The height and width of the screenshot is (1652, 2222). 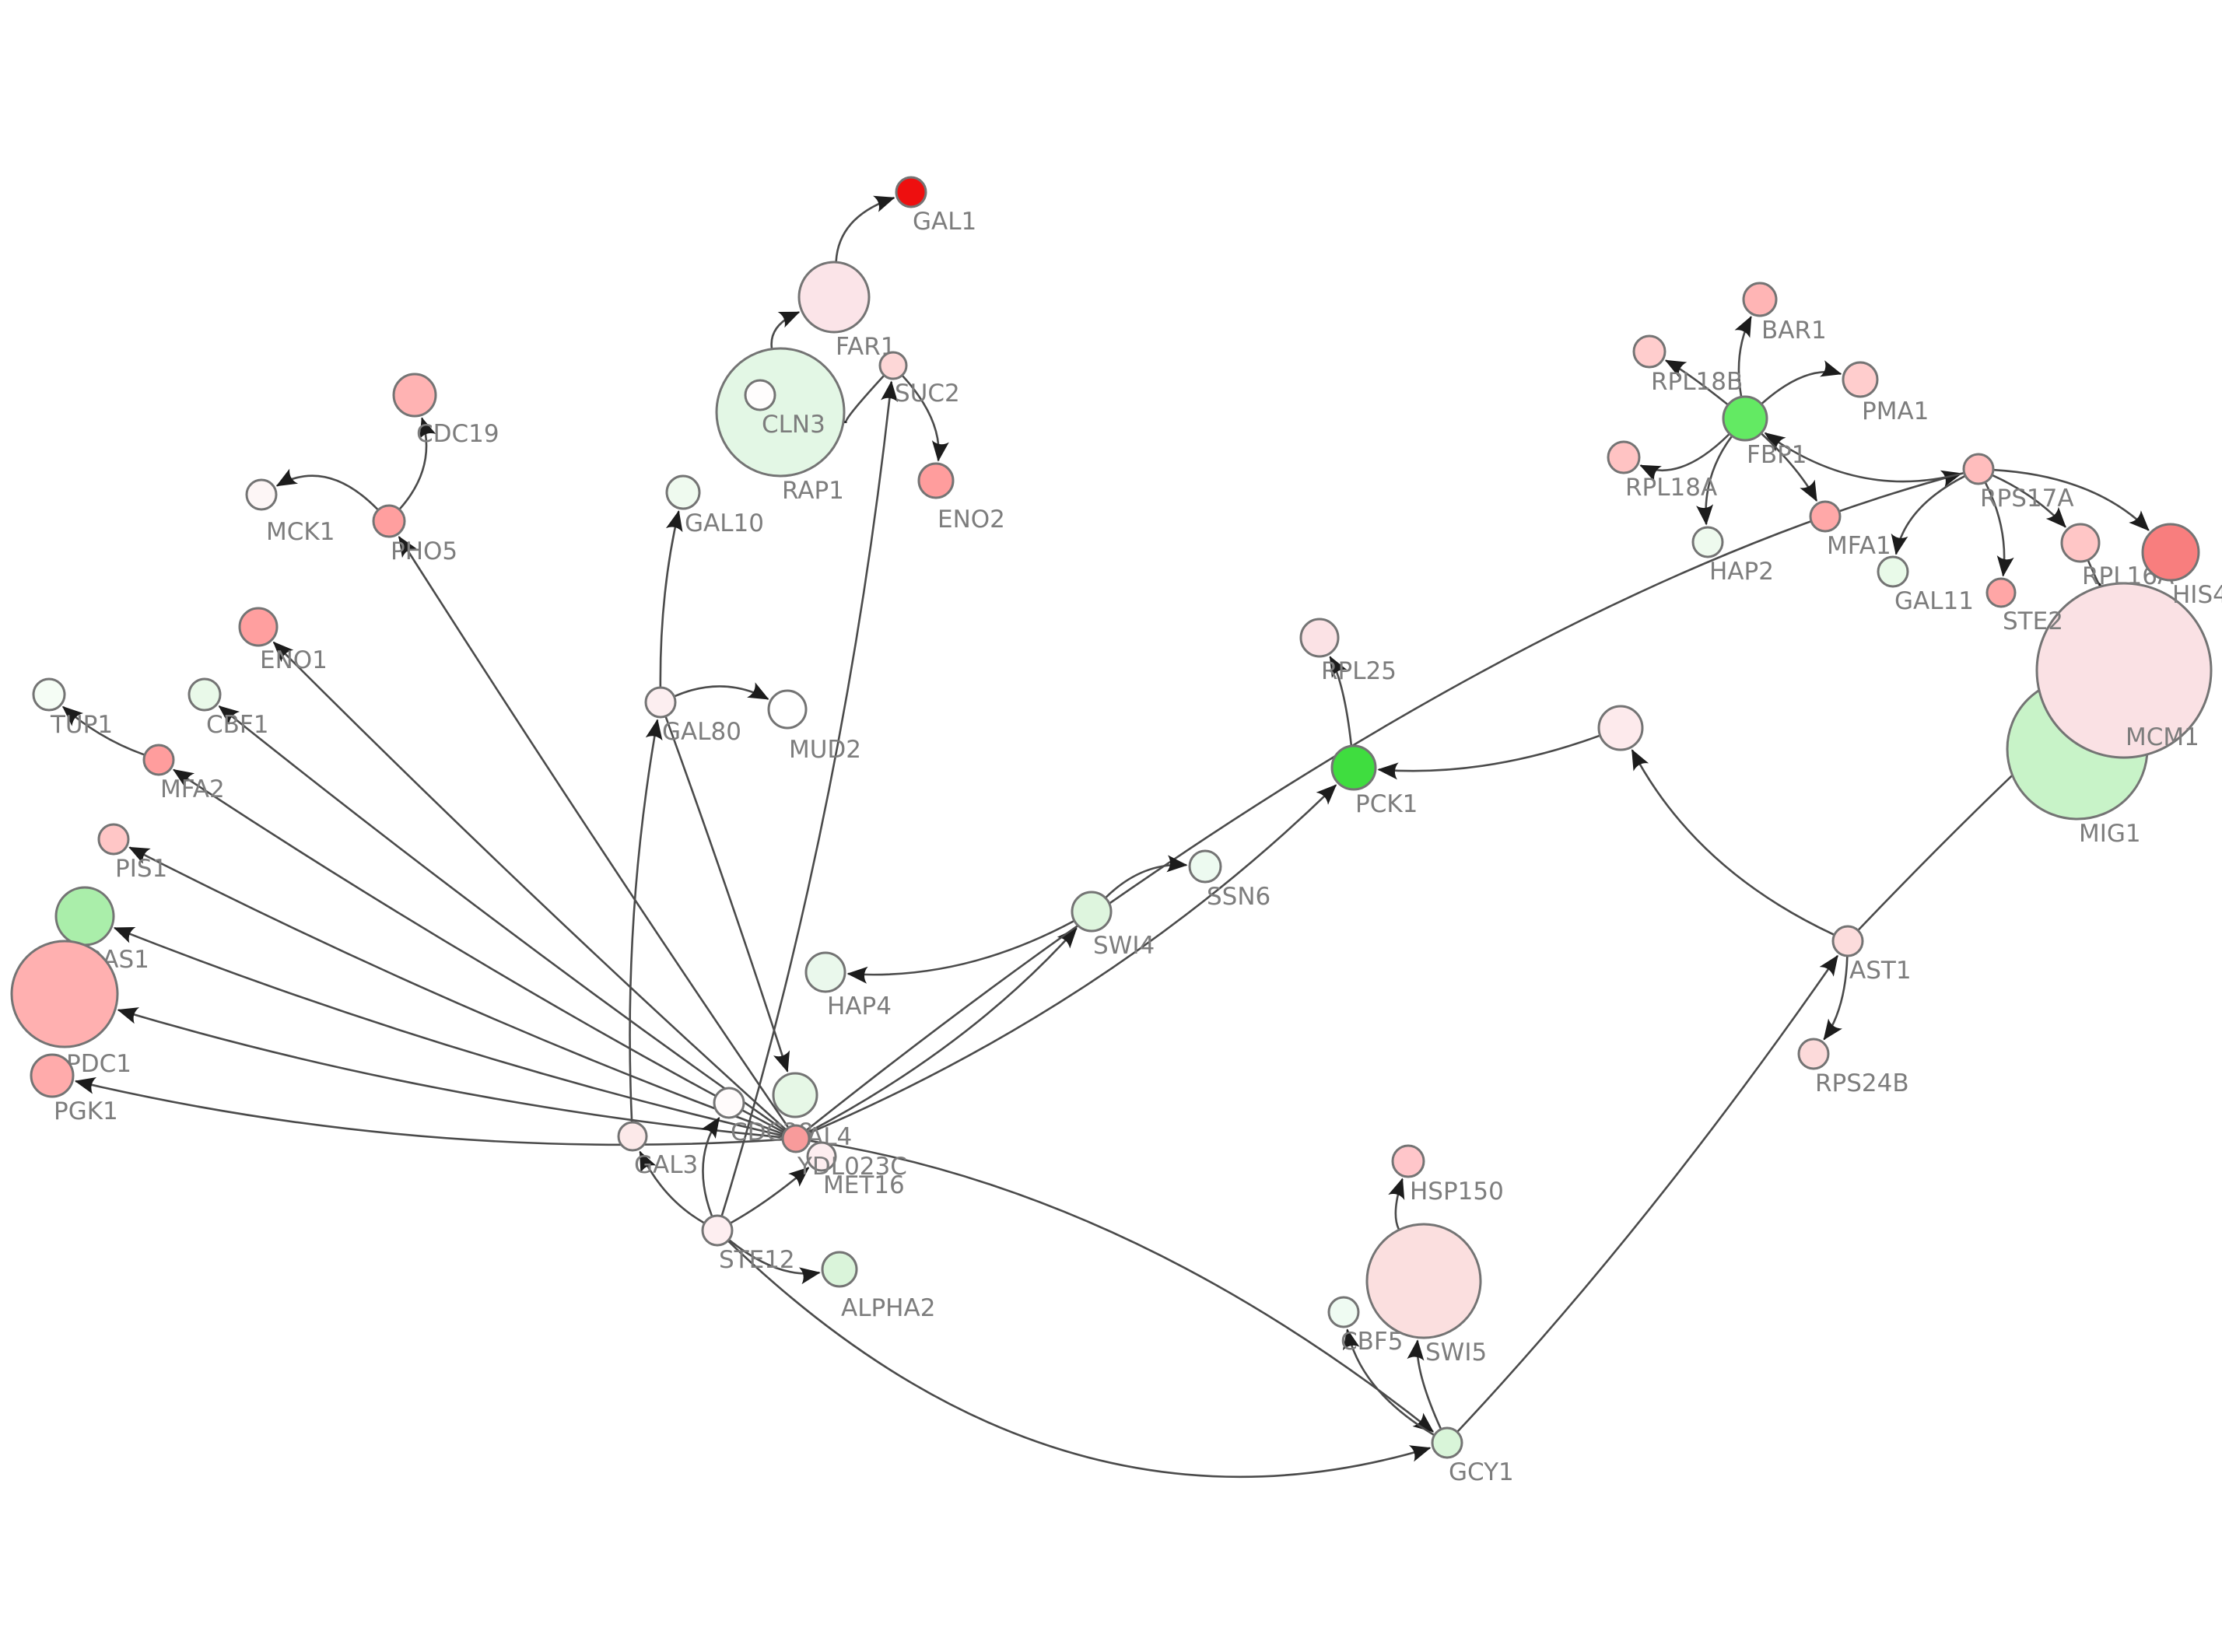 What do you see at coordinates (428, 1111) in the screenshot?
I see `edge-ydl023c-pgk1` at bounding box center [428, 1111].